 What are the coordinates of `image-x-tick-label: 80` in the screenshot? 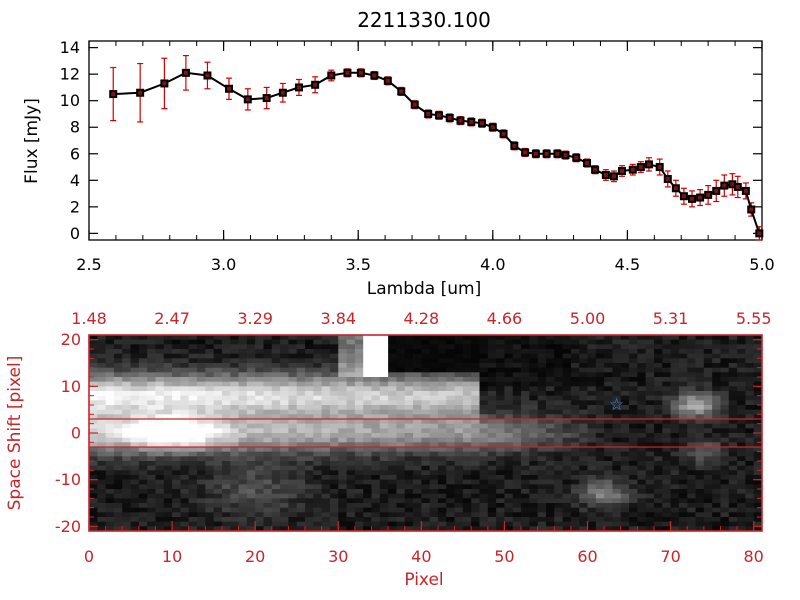 It's located at (754, 556).